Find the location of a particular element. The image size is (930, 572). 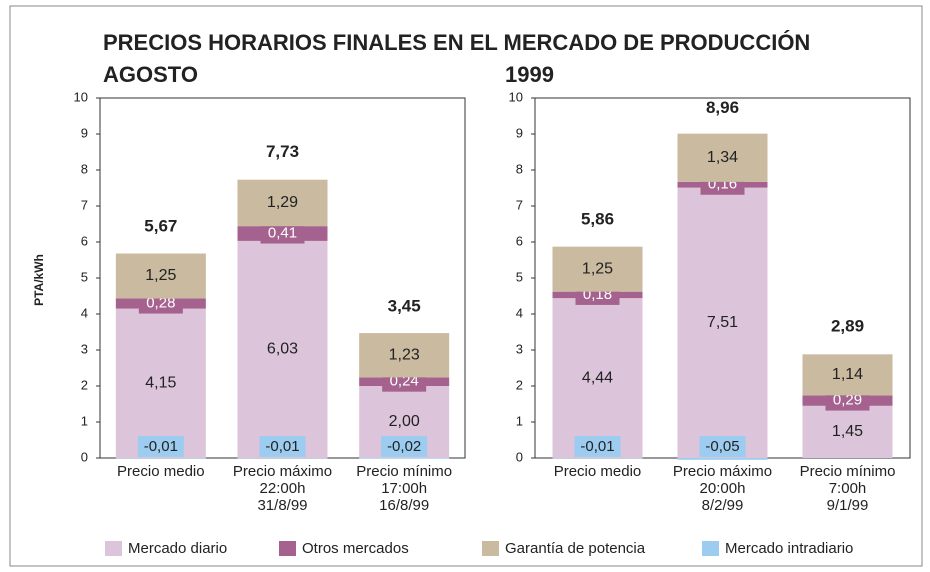

x-tick-label: 8/2/99 is located at coordinates (723, 505).